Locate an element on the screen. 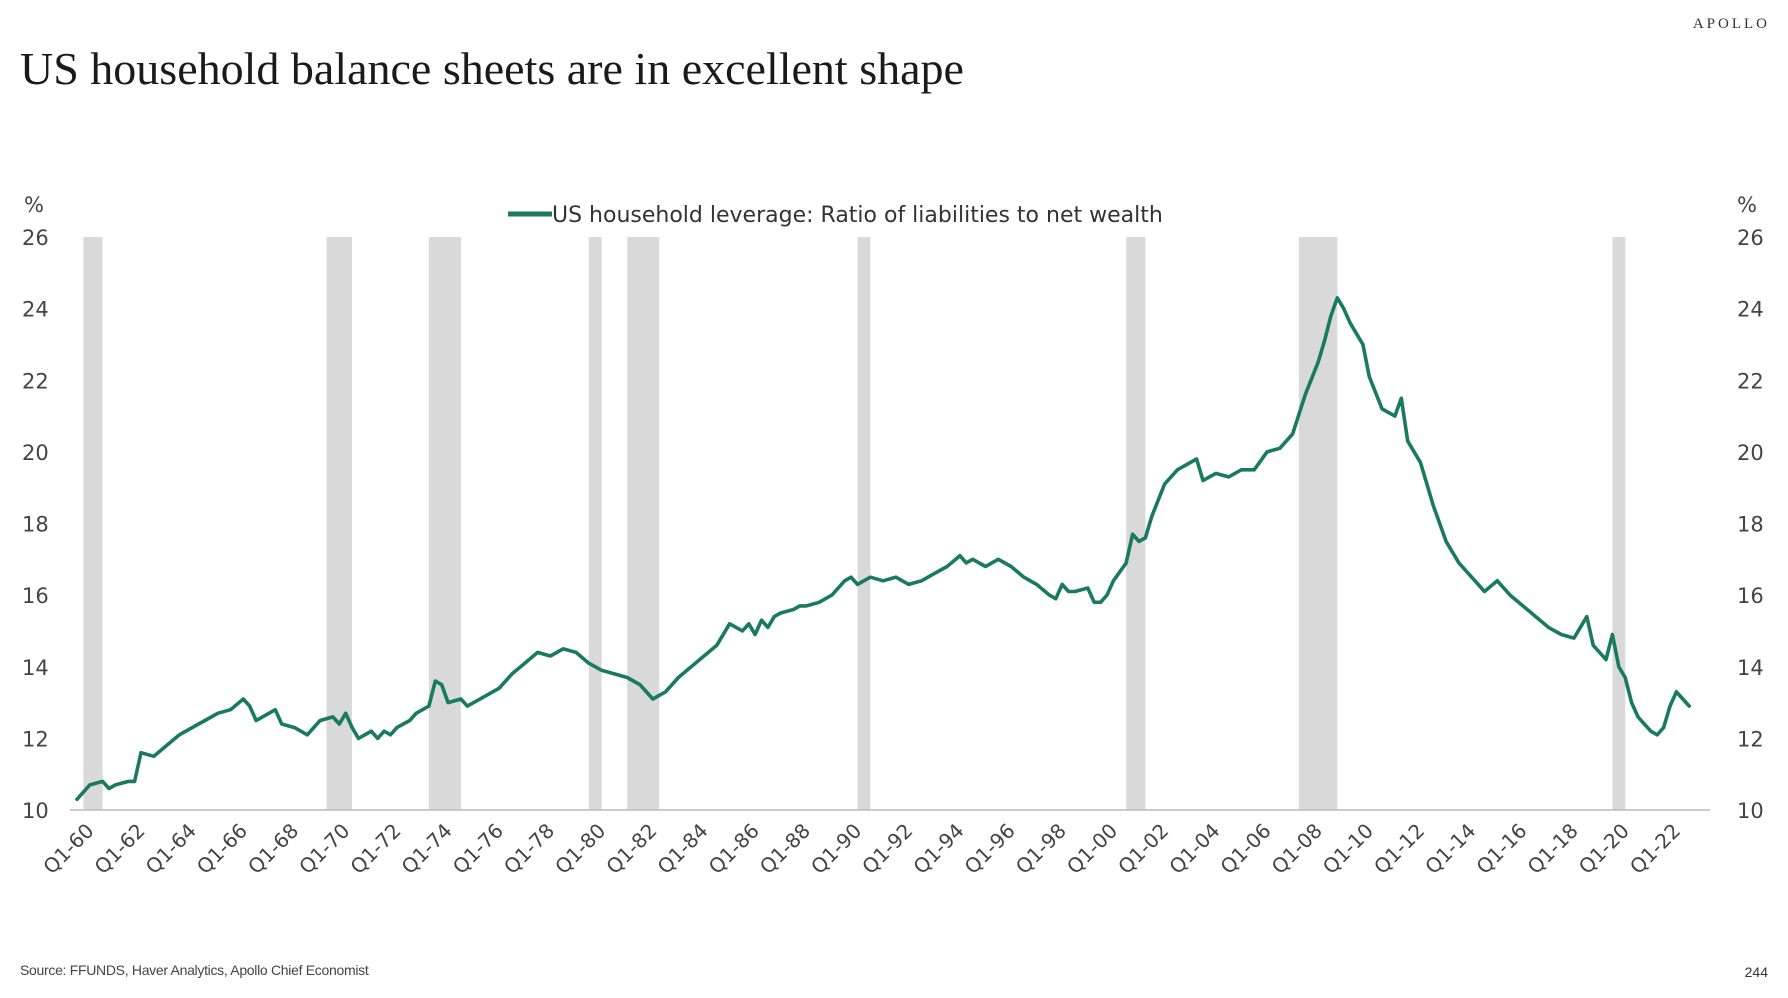 Image resolution: width=1788 pixels, height=998 pixels. x-tick-label: Q1-78 is located at coordinates (529, 849).